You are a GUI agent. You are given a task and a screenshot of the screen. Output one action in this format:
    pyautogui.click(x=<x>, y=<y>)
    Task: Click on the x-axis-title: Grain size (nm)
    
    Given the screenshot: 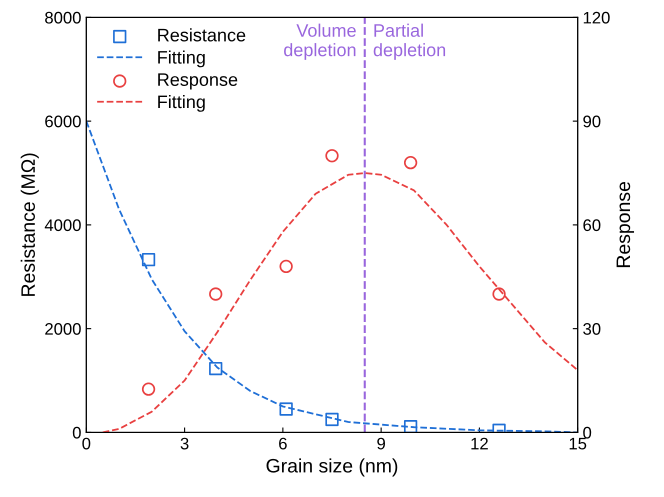 What is the action you would take?
    pyautogui.click(x=332, y=467)
    